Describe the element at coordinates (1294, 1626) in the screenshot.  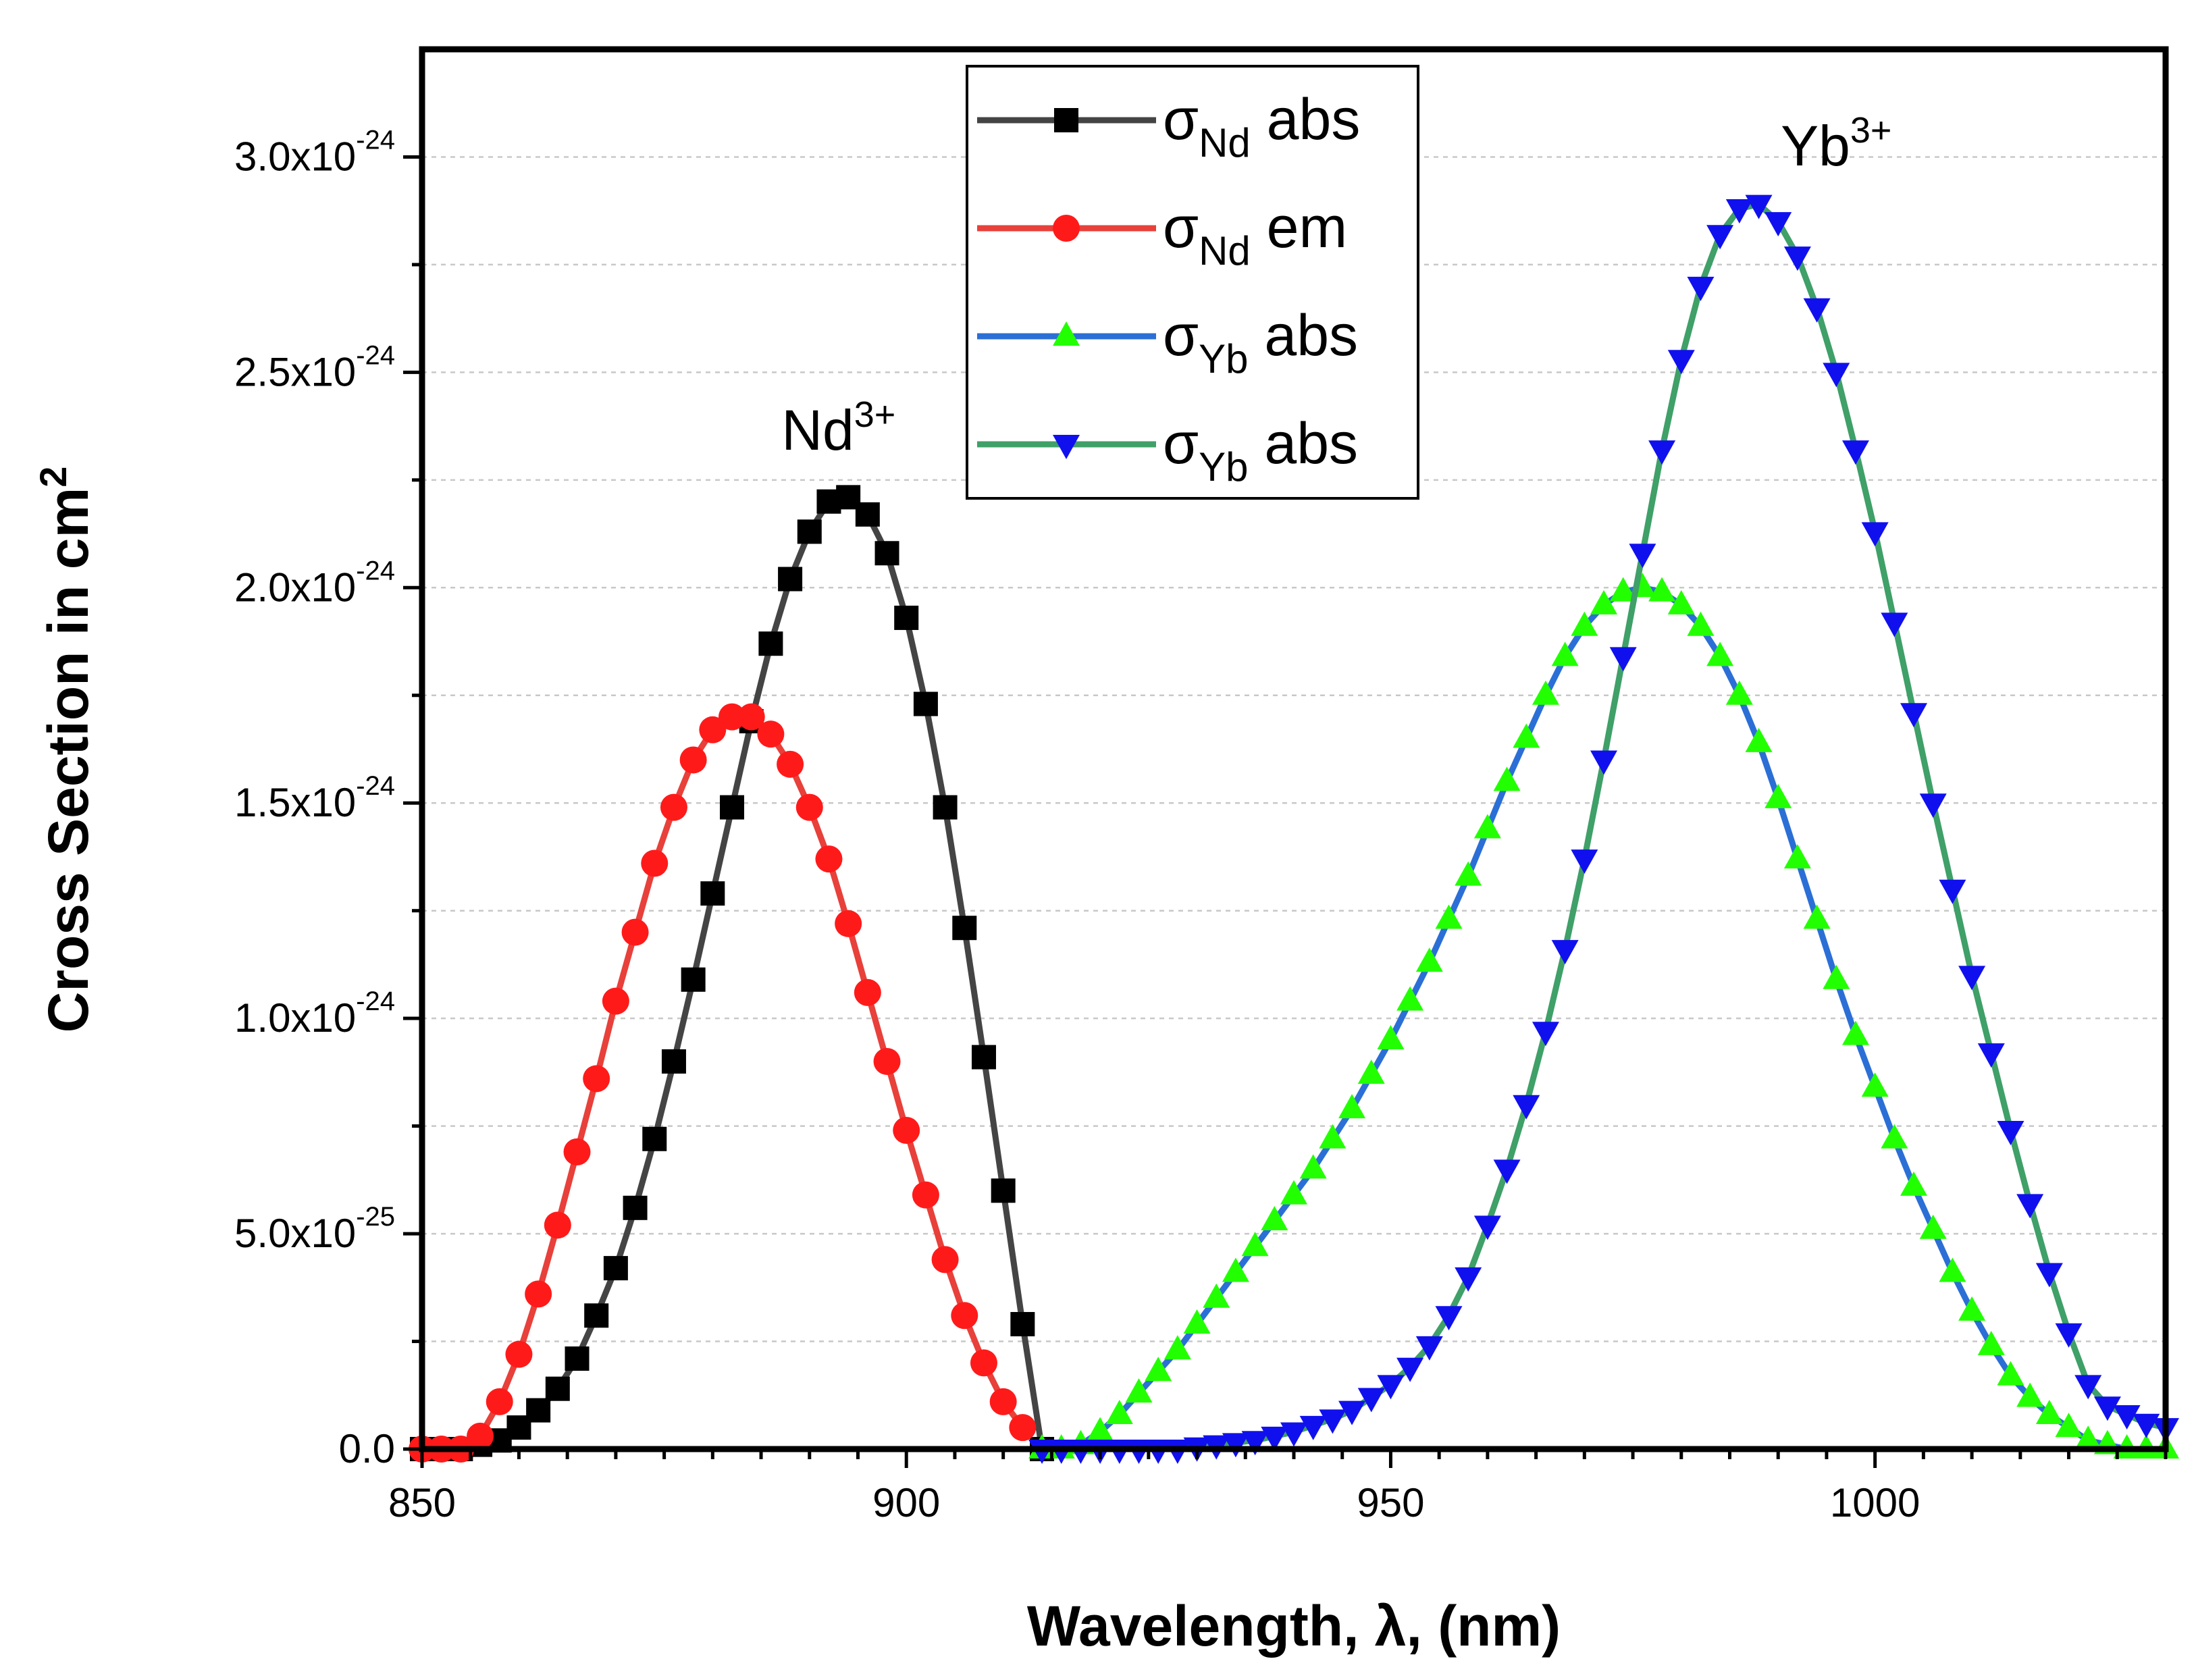
I see `x-axis-title: Wavelength, λ, (nm)` at that location.